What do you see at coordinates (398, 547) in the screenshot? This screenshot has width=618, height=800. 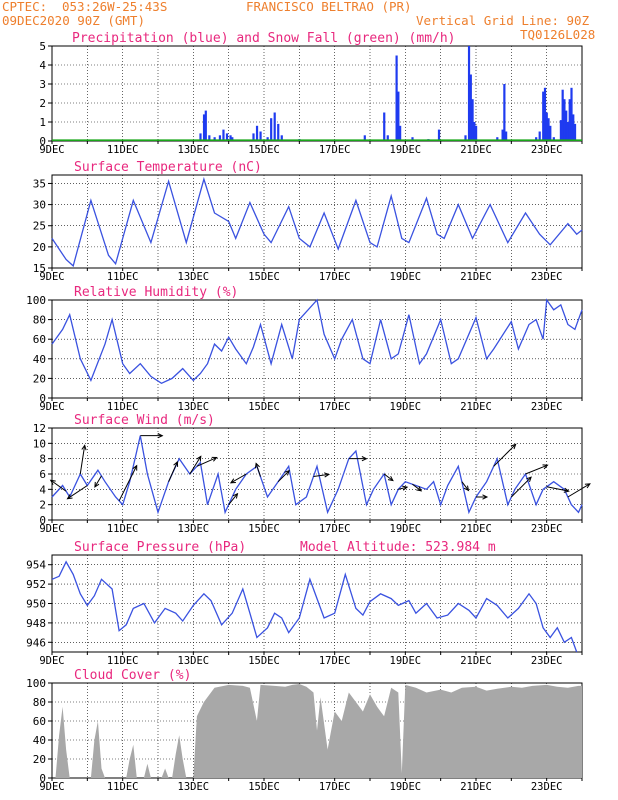 I see `panel-annotation: Model Altitude: 523.984 m` at bounding box center [398, 547].